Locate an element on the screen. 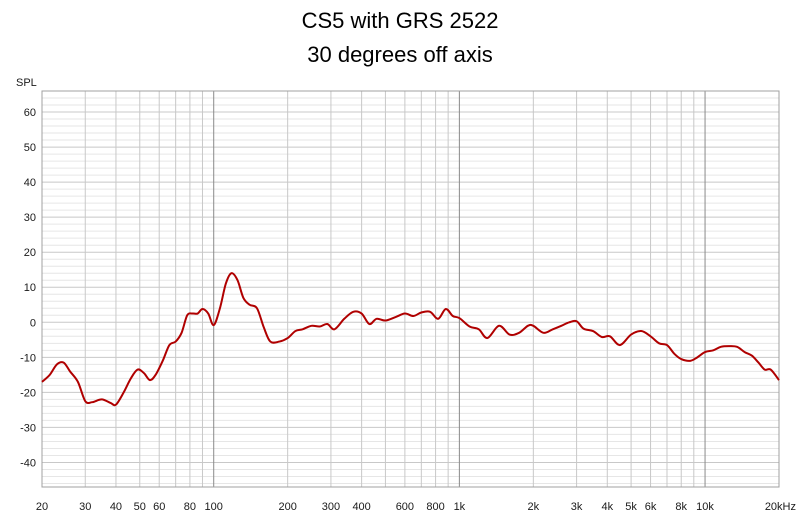  x-tick-label: 200 is located at coordinates (287, 507).